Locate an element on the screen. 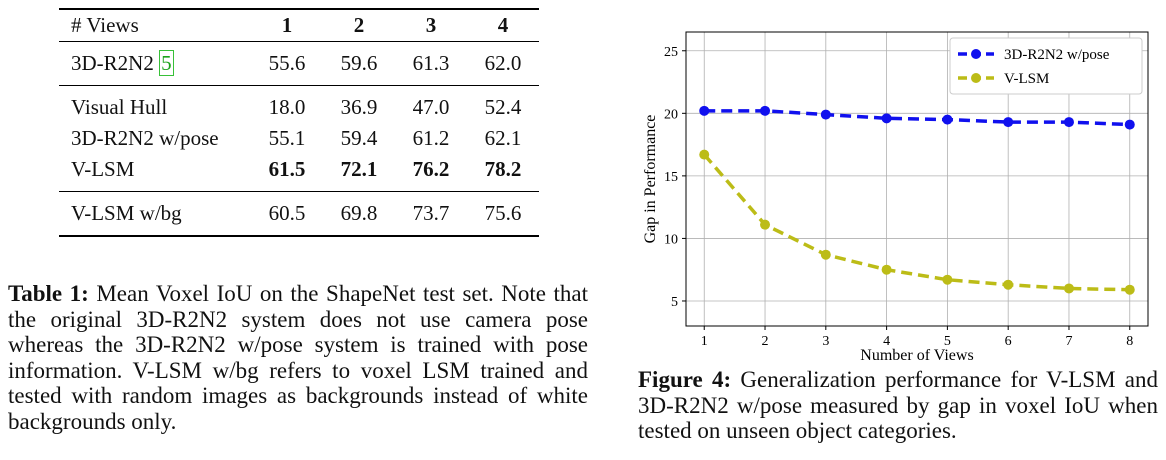 This screenshot has width=1166, height=460. table-row: V-LSM 61.5 72.1 76.2 78.2 is located at coordinates (299, 173).